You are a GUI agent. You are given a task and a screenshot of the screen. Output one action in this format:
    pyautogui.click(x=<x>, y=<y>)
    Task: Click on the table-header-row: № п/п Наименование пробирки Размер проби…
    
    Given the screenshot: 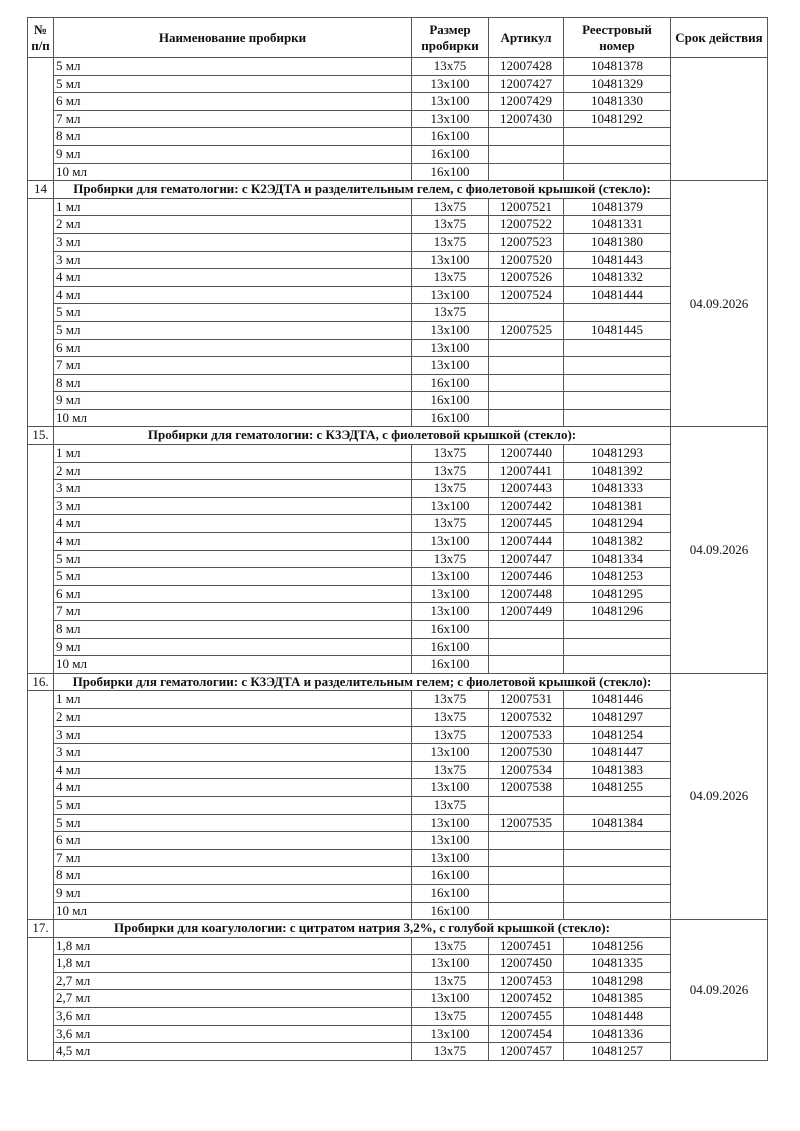 What is the action you would take?
    pyautogui.click(x=397, y=37)
    